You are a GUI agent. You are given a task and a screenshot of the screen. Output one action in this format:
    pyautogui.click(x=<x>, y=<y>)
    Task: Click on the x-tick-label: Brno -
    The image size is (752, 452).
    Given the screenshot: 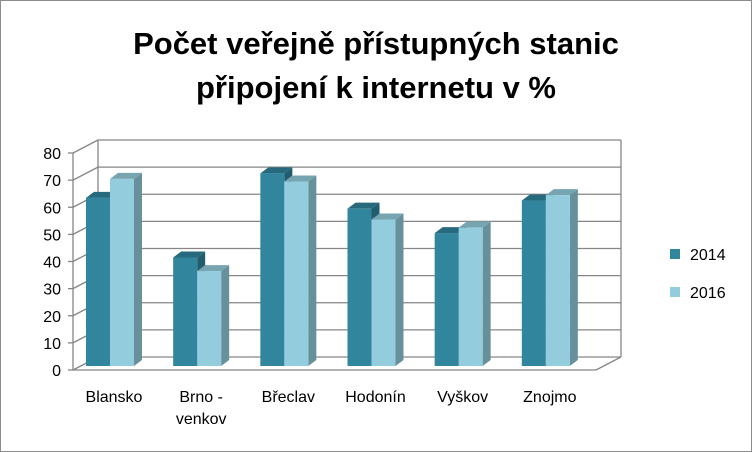 What is the action you would take?
    pyautogui.click(x=201, y=397)
    